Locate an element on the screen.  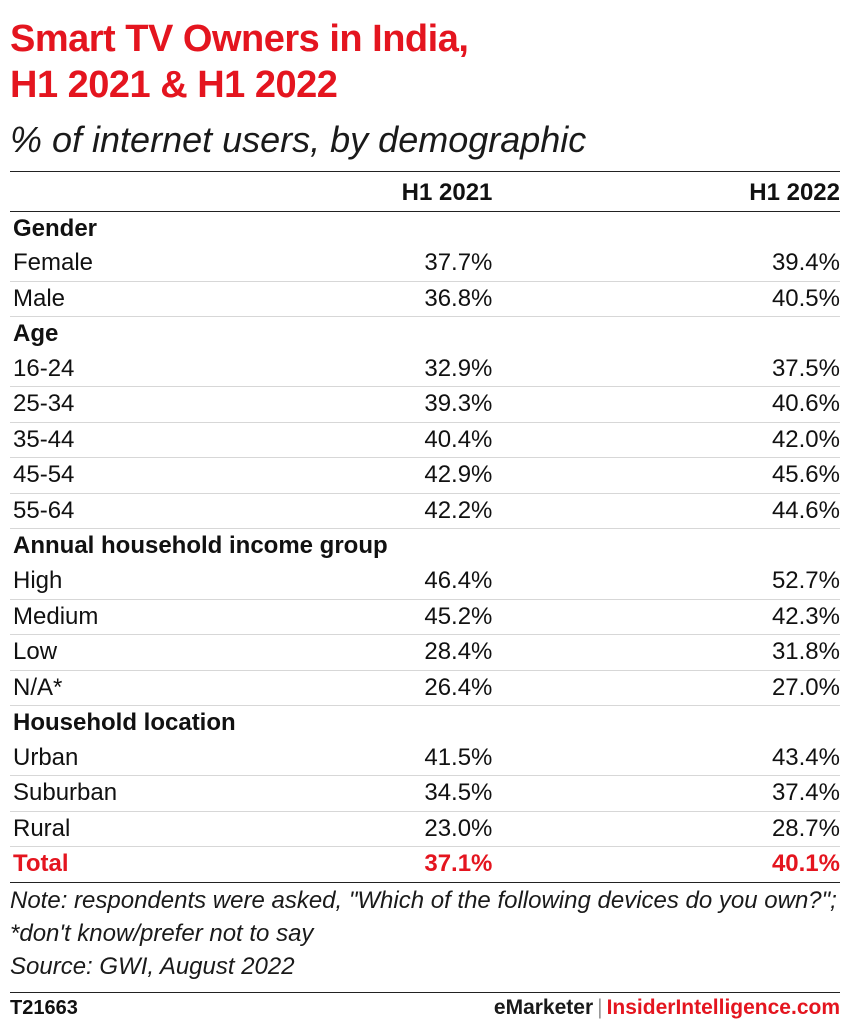
row-label: Low is located at coordinates (161, 652).